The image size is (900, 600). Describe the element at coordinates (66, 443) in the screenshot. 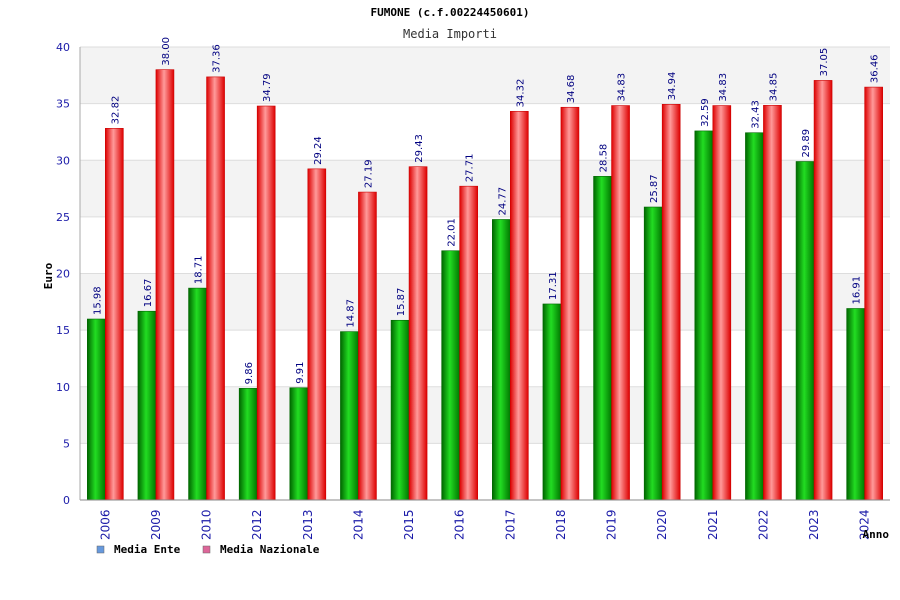

I see `y-tick-label: 5` at that location.